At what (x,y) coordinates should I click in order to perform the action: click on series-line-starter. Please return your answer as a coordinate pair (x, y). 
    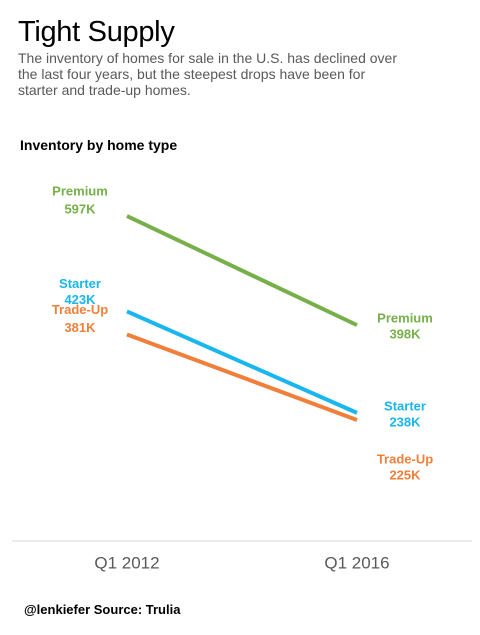
    Looking at the image, I should click on (242, 362).